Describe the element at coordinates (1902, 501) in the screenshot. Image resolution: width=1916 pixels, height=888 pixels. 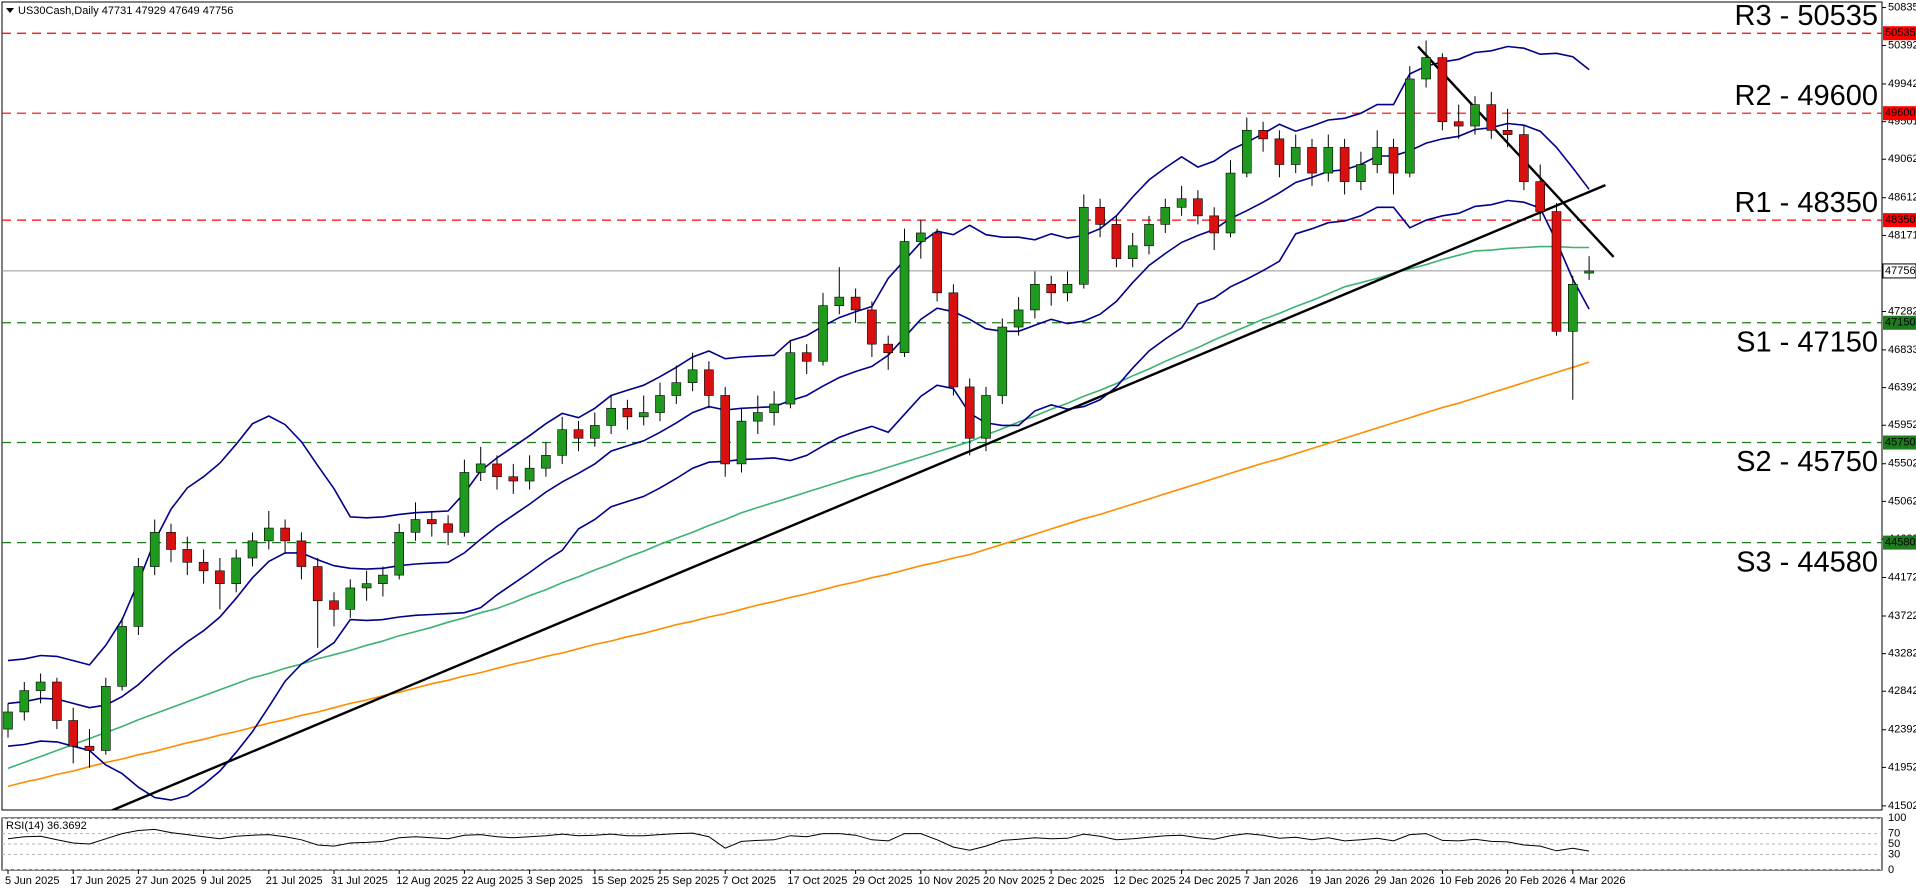
I see `y-tick-label: 45062` at that location.